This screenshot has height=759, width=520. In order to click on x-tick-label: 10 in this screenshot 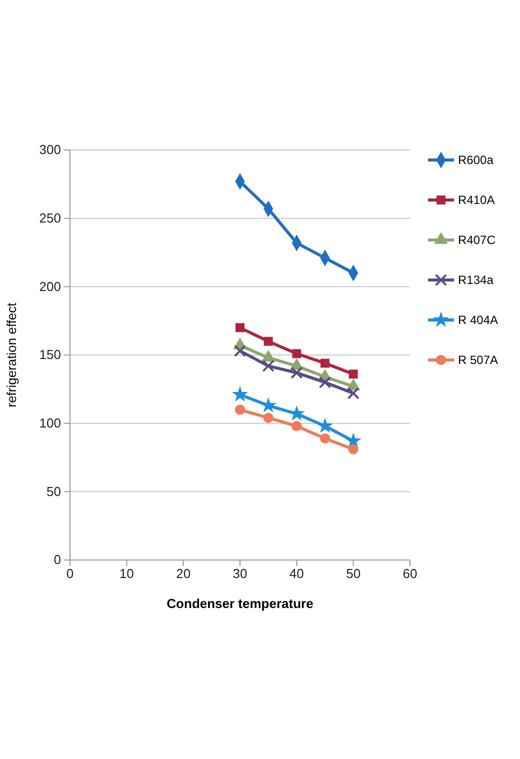, I will do `click(126, 574)`.